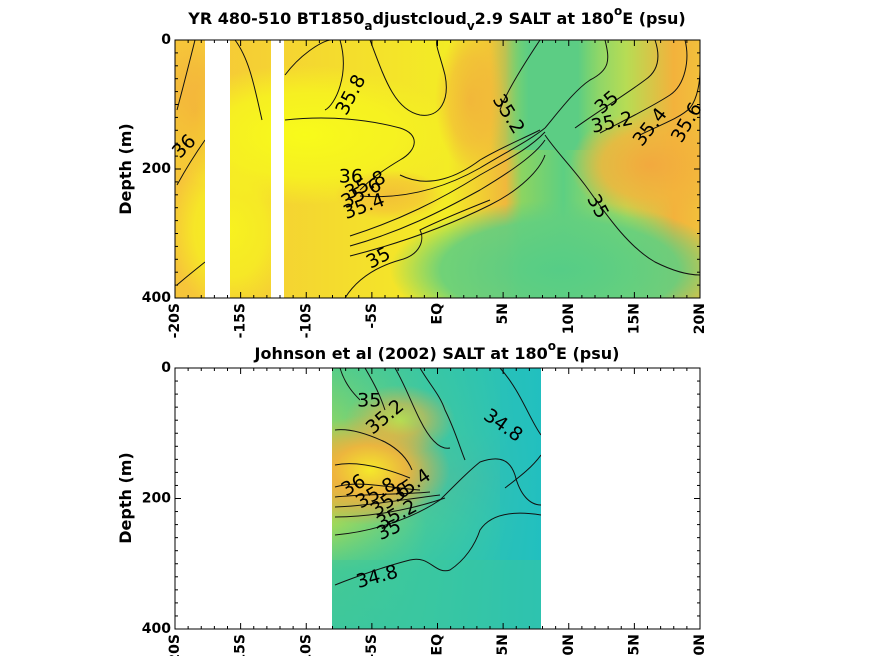  I want to click on top-yellow-deep, so click(232, 224).